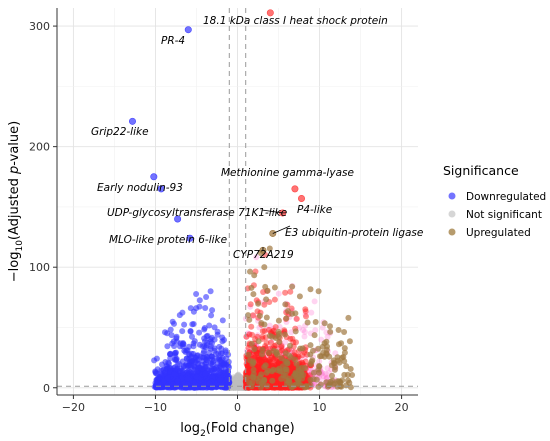 The width and height of the screenshot is (550, 441). What do you see at coordinates (16, 201) in the screenshot?
I see `y-axis-title: −log10(Adjusted p-value)` at bounding box center [16, 201].